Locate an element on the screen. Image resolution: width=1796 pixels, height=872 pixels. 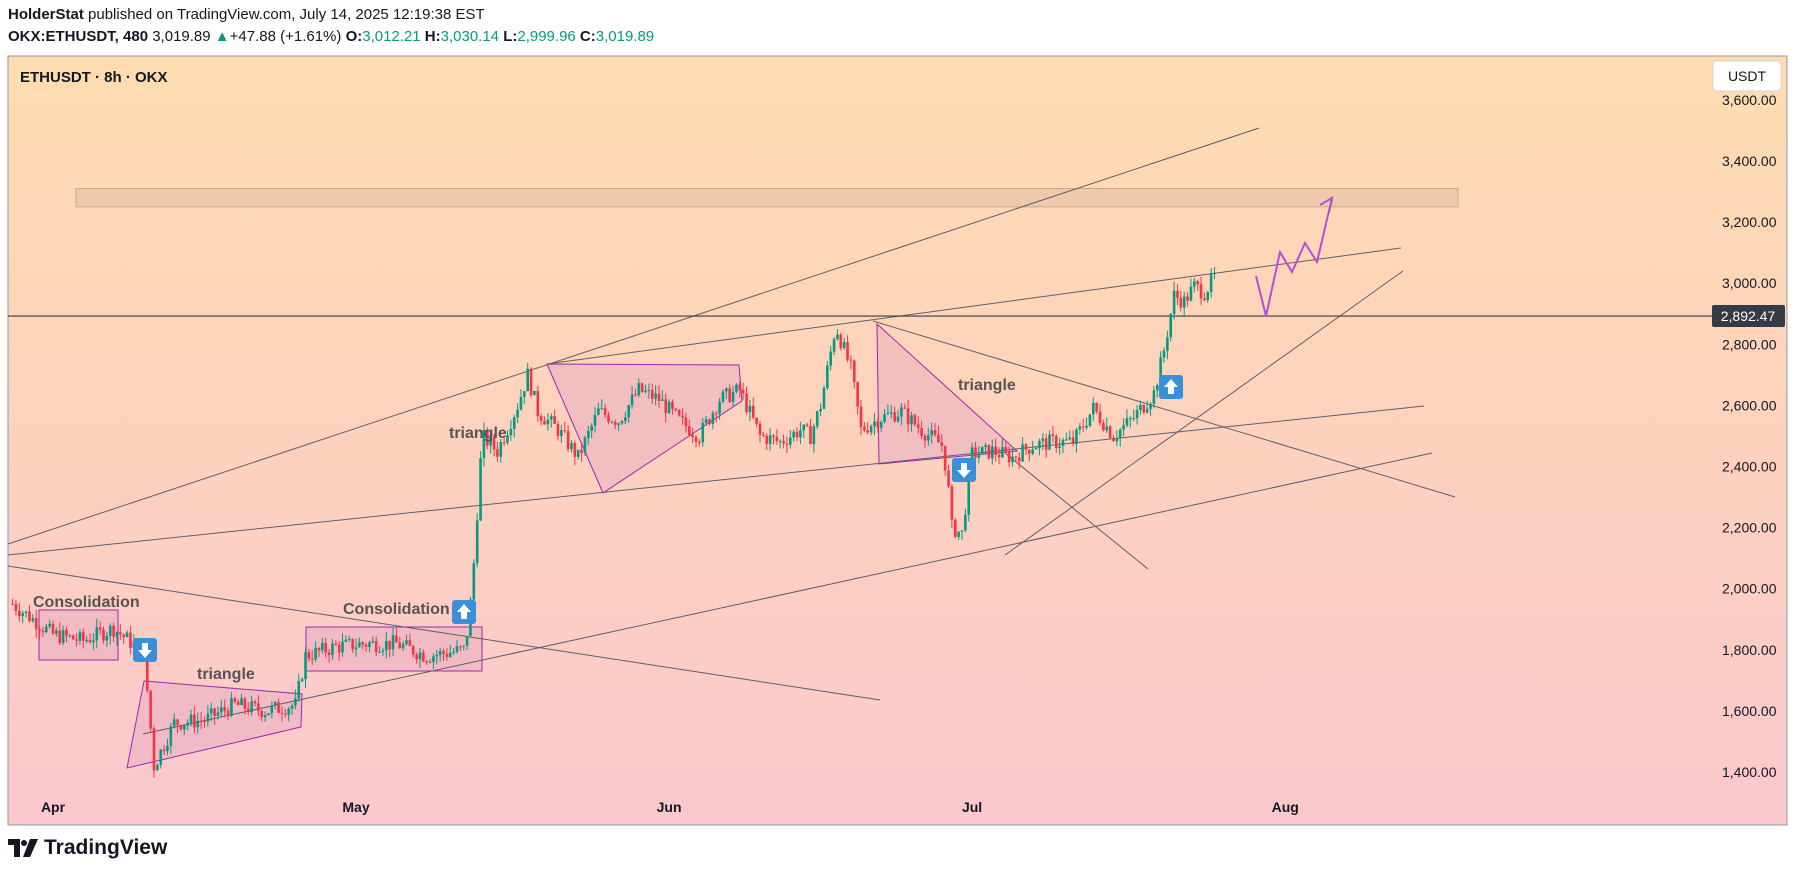
resistance-zone is located at coordinates (767, 197).